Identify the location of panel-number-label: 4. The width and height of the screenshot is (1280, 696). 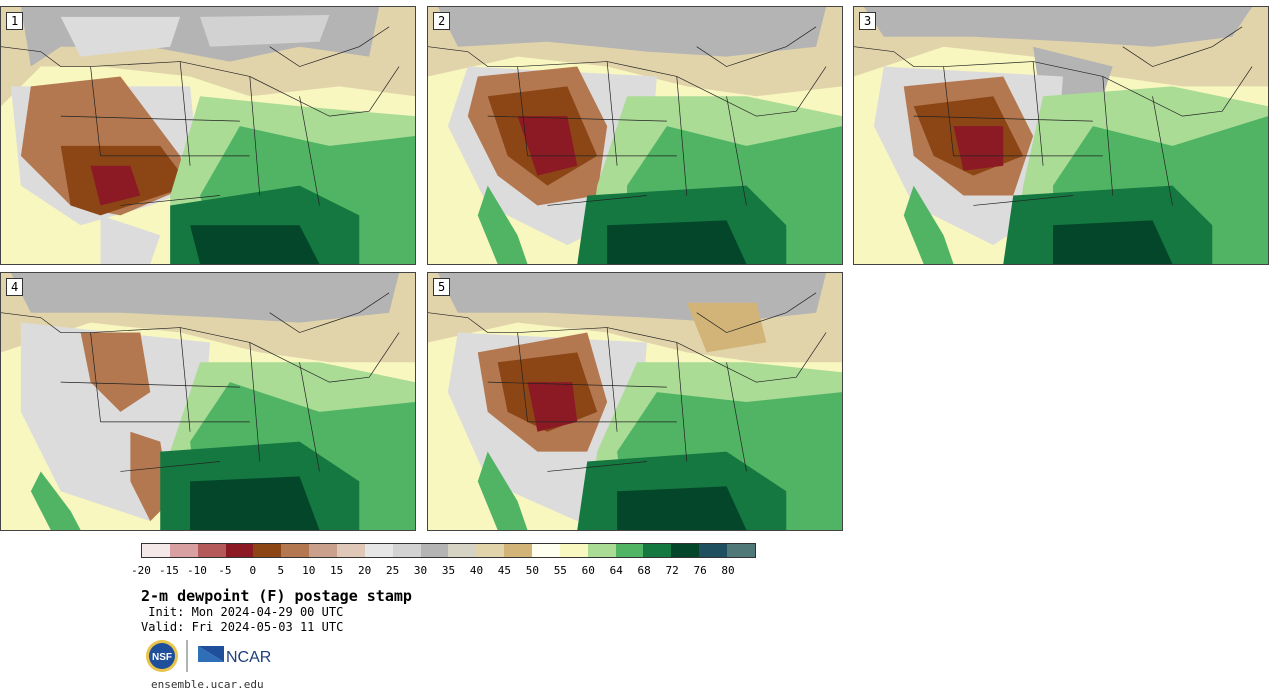
(15, 287).